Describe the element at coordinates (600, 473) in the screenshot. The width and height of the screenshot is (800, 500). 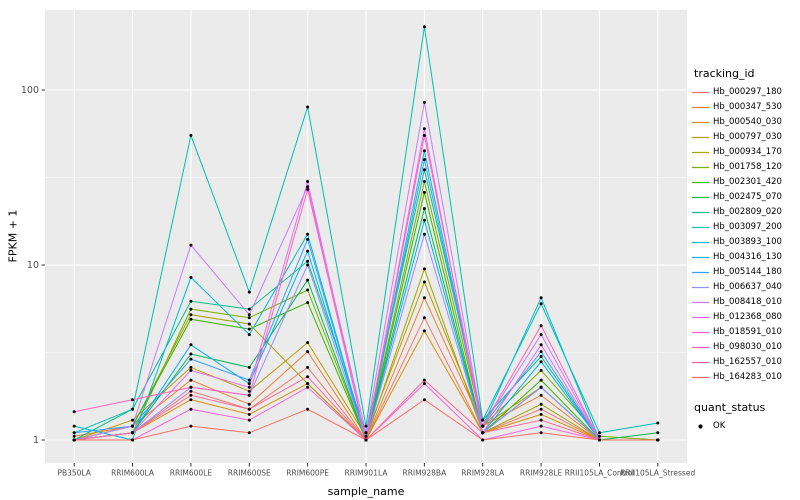
I see `svg-text: RRII105LA_Control` at that location.